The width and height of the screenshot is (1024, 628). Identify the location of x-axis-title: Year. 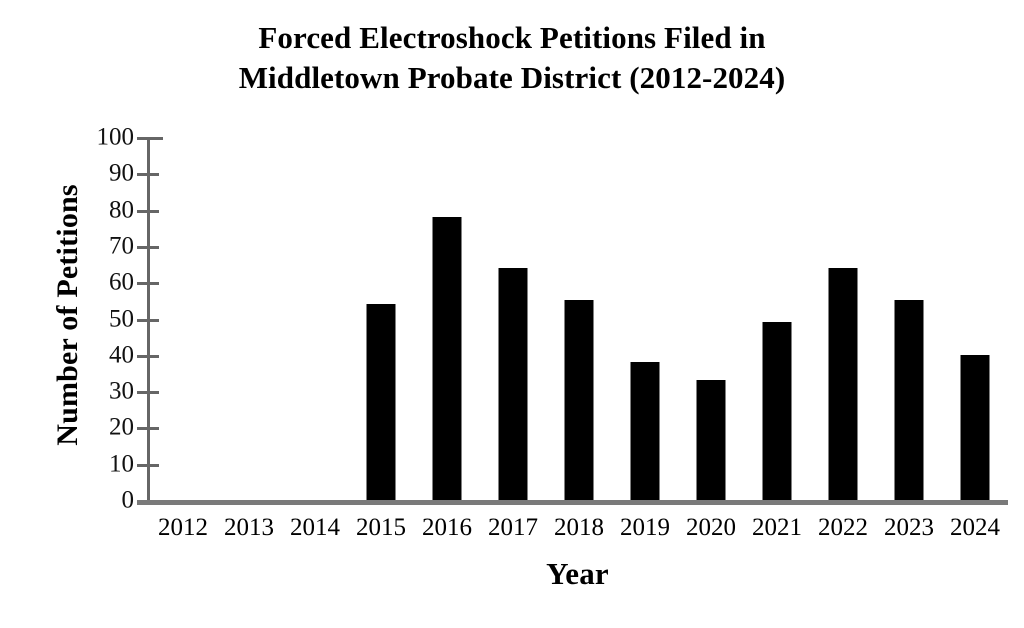
(577, 573).